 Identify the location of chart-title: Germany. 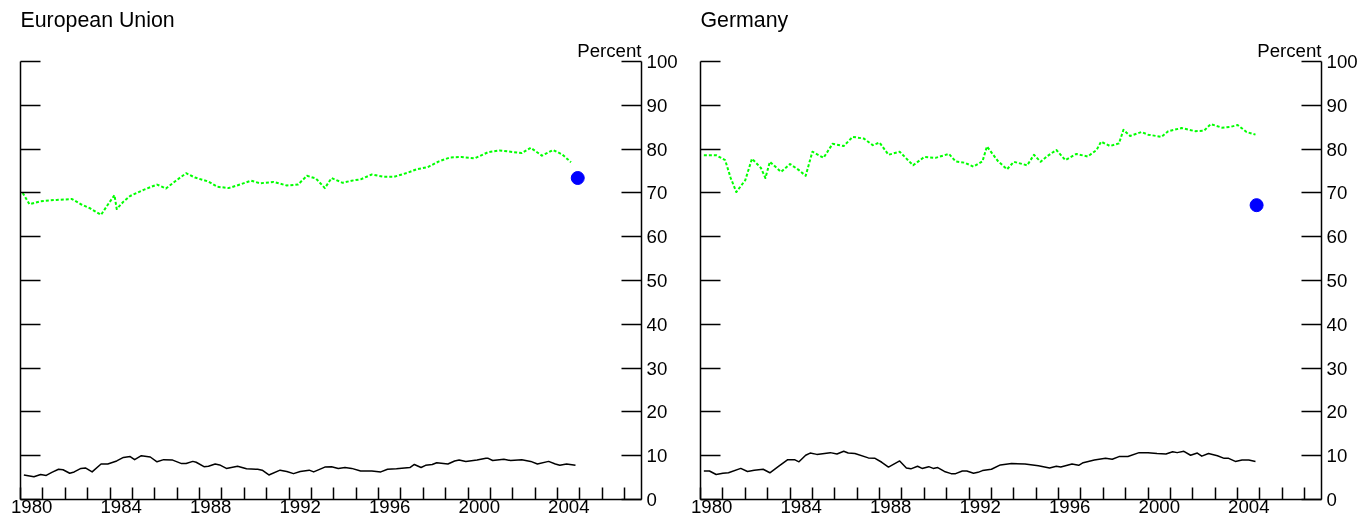
(744, 19).